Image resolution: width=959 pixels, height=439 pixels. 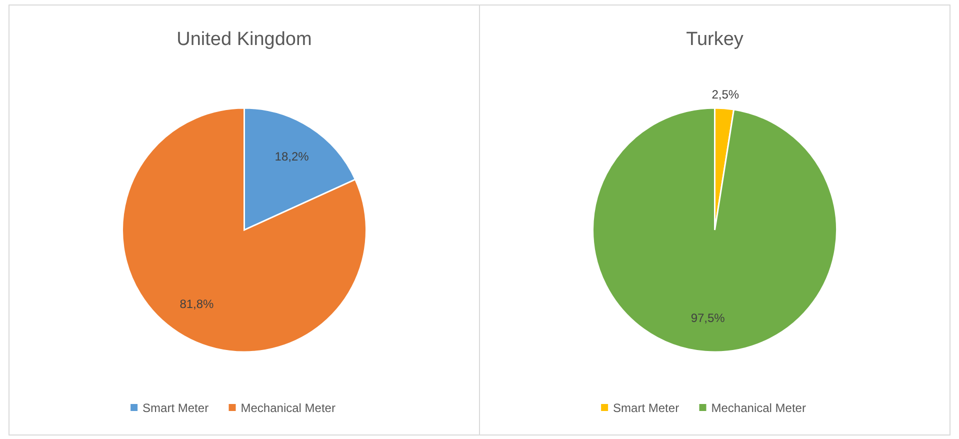 I want to click on data-label: 97,5%, so click(x=708, y=317).